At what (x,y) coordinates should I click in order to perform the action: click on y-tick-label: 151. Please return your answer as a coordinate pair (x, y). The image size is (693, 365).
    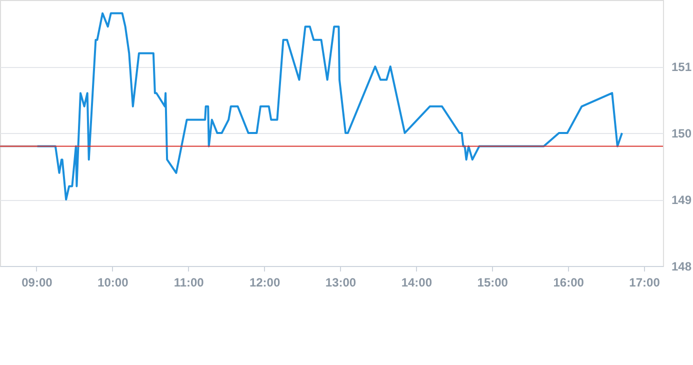
    Looking at the image, I should click on (682, 67).